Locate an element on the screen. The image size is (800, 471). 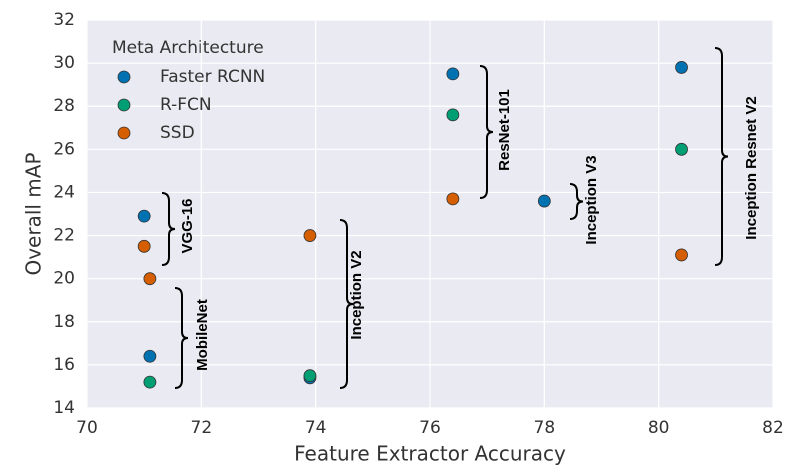
y-tick-label: 14 is located at coordinates (64, 408).